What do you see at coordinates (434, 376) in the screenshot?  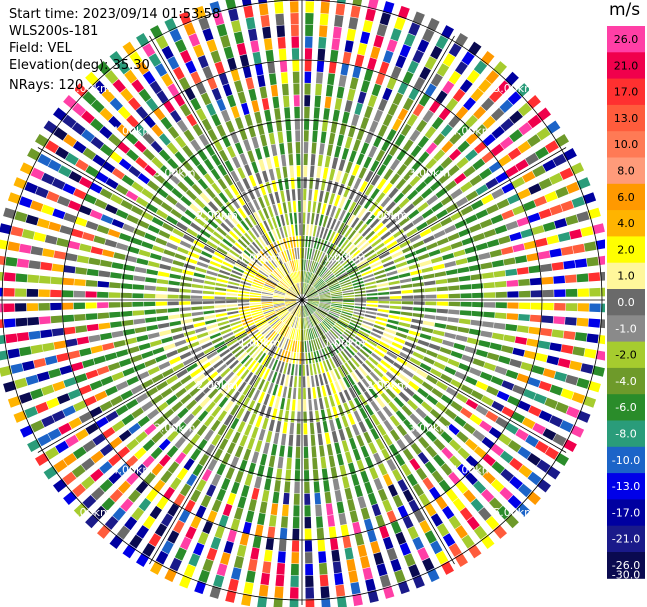 I see `azimuth-spoke` at bounding box center [434, 376].